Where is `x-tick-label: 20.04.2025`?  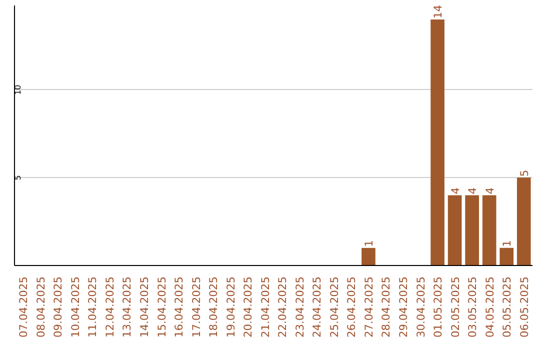
x-tick-label: 20.04.2025 is located at coordinates (248, 307).